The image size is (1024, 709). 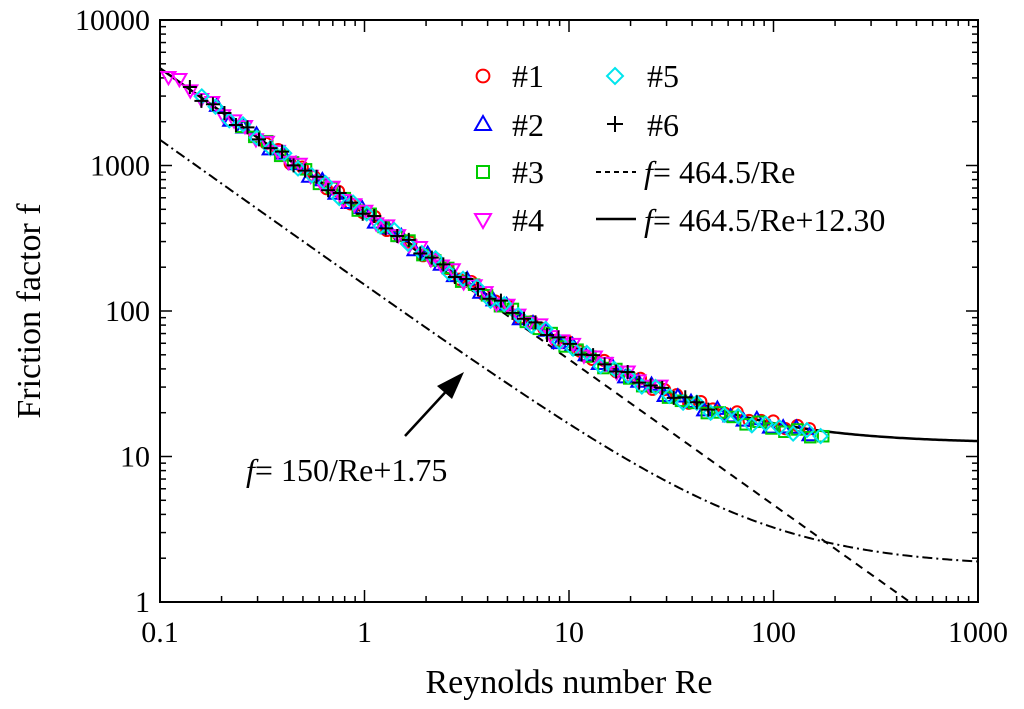 What do you see at coordinates (355, 430) in the screenshot?
I see `annotation-ergun: f= 150/Re+1.75` at bounding box center [355, 430].